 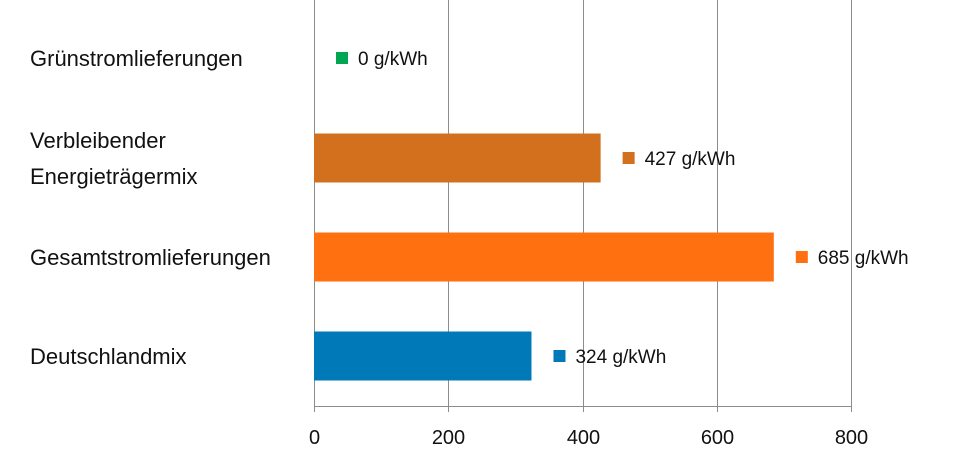 I want to click on category-label: Deutschlandmix, so click(x=108, y=356).